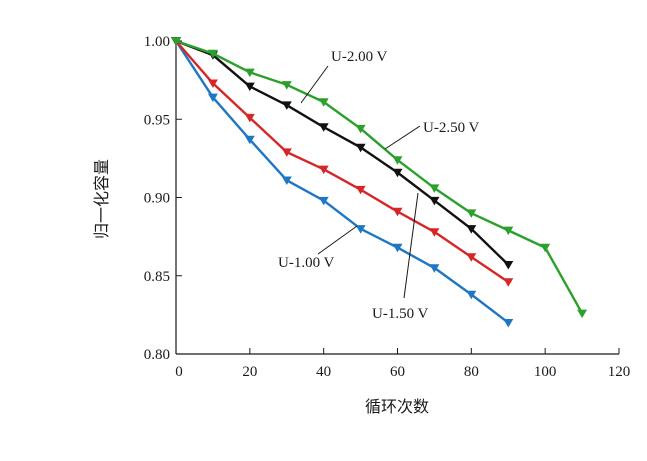 The image size is (647, 461). Describe the element at coordinates (249, 372) in the screenshot. I see `x-tick-label: 20` at that location.